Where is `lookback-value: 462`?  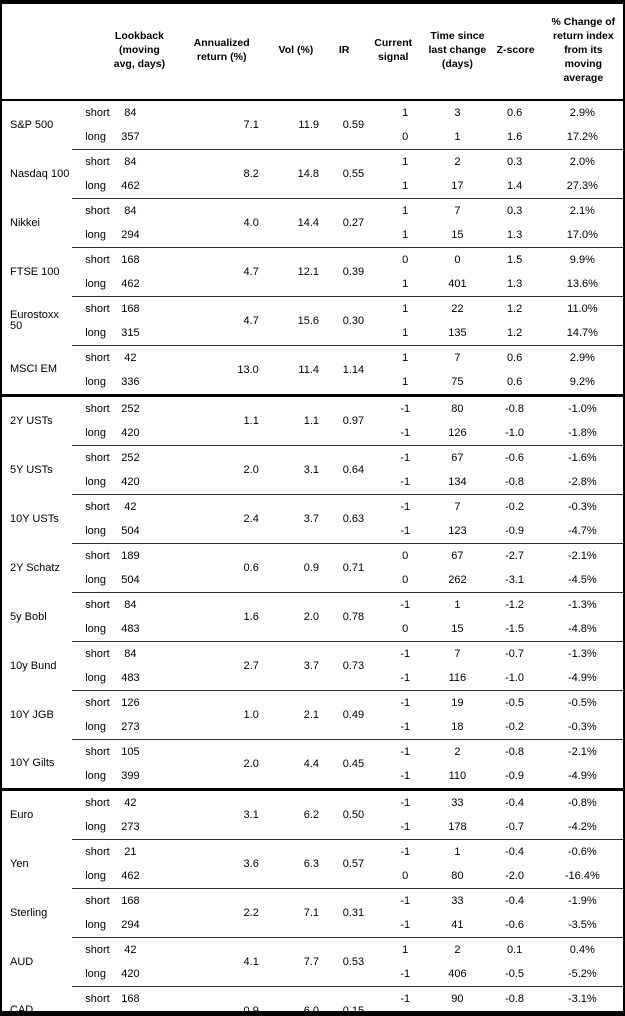
lookback-value: 462 is located at coordinates (130, 283).